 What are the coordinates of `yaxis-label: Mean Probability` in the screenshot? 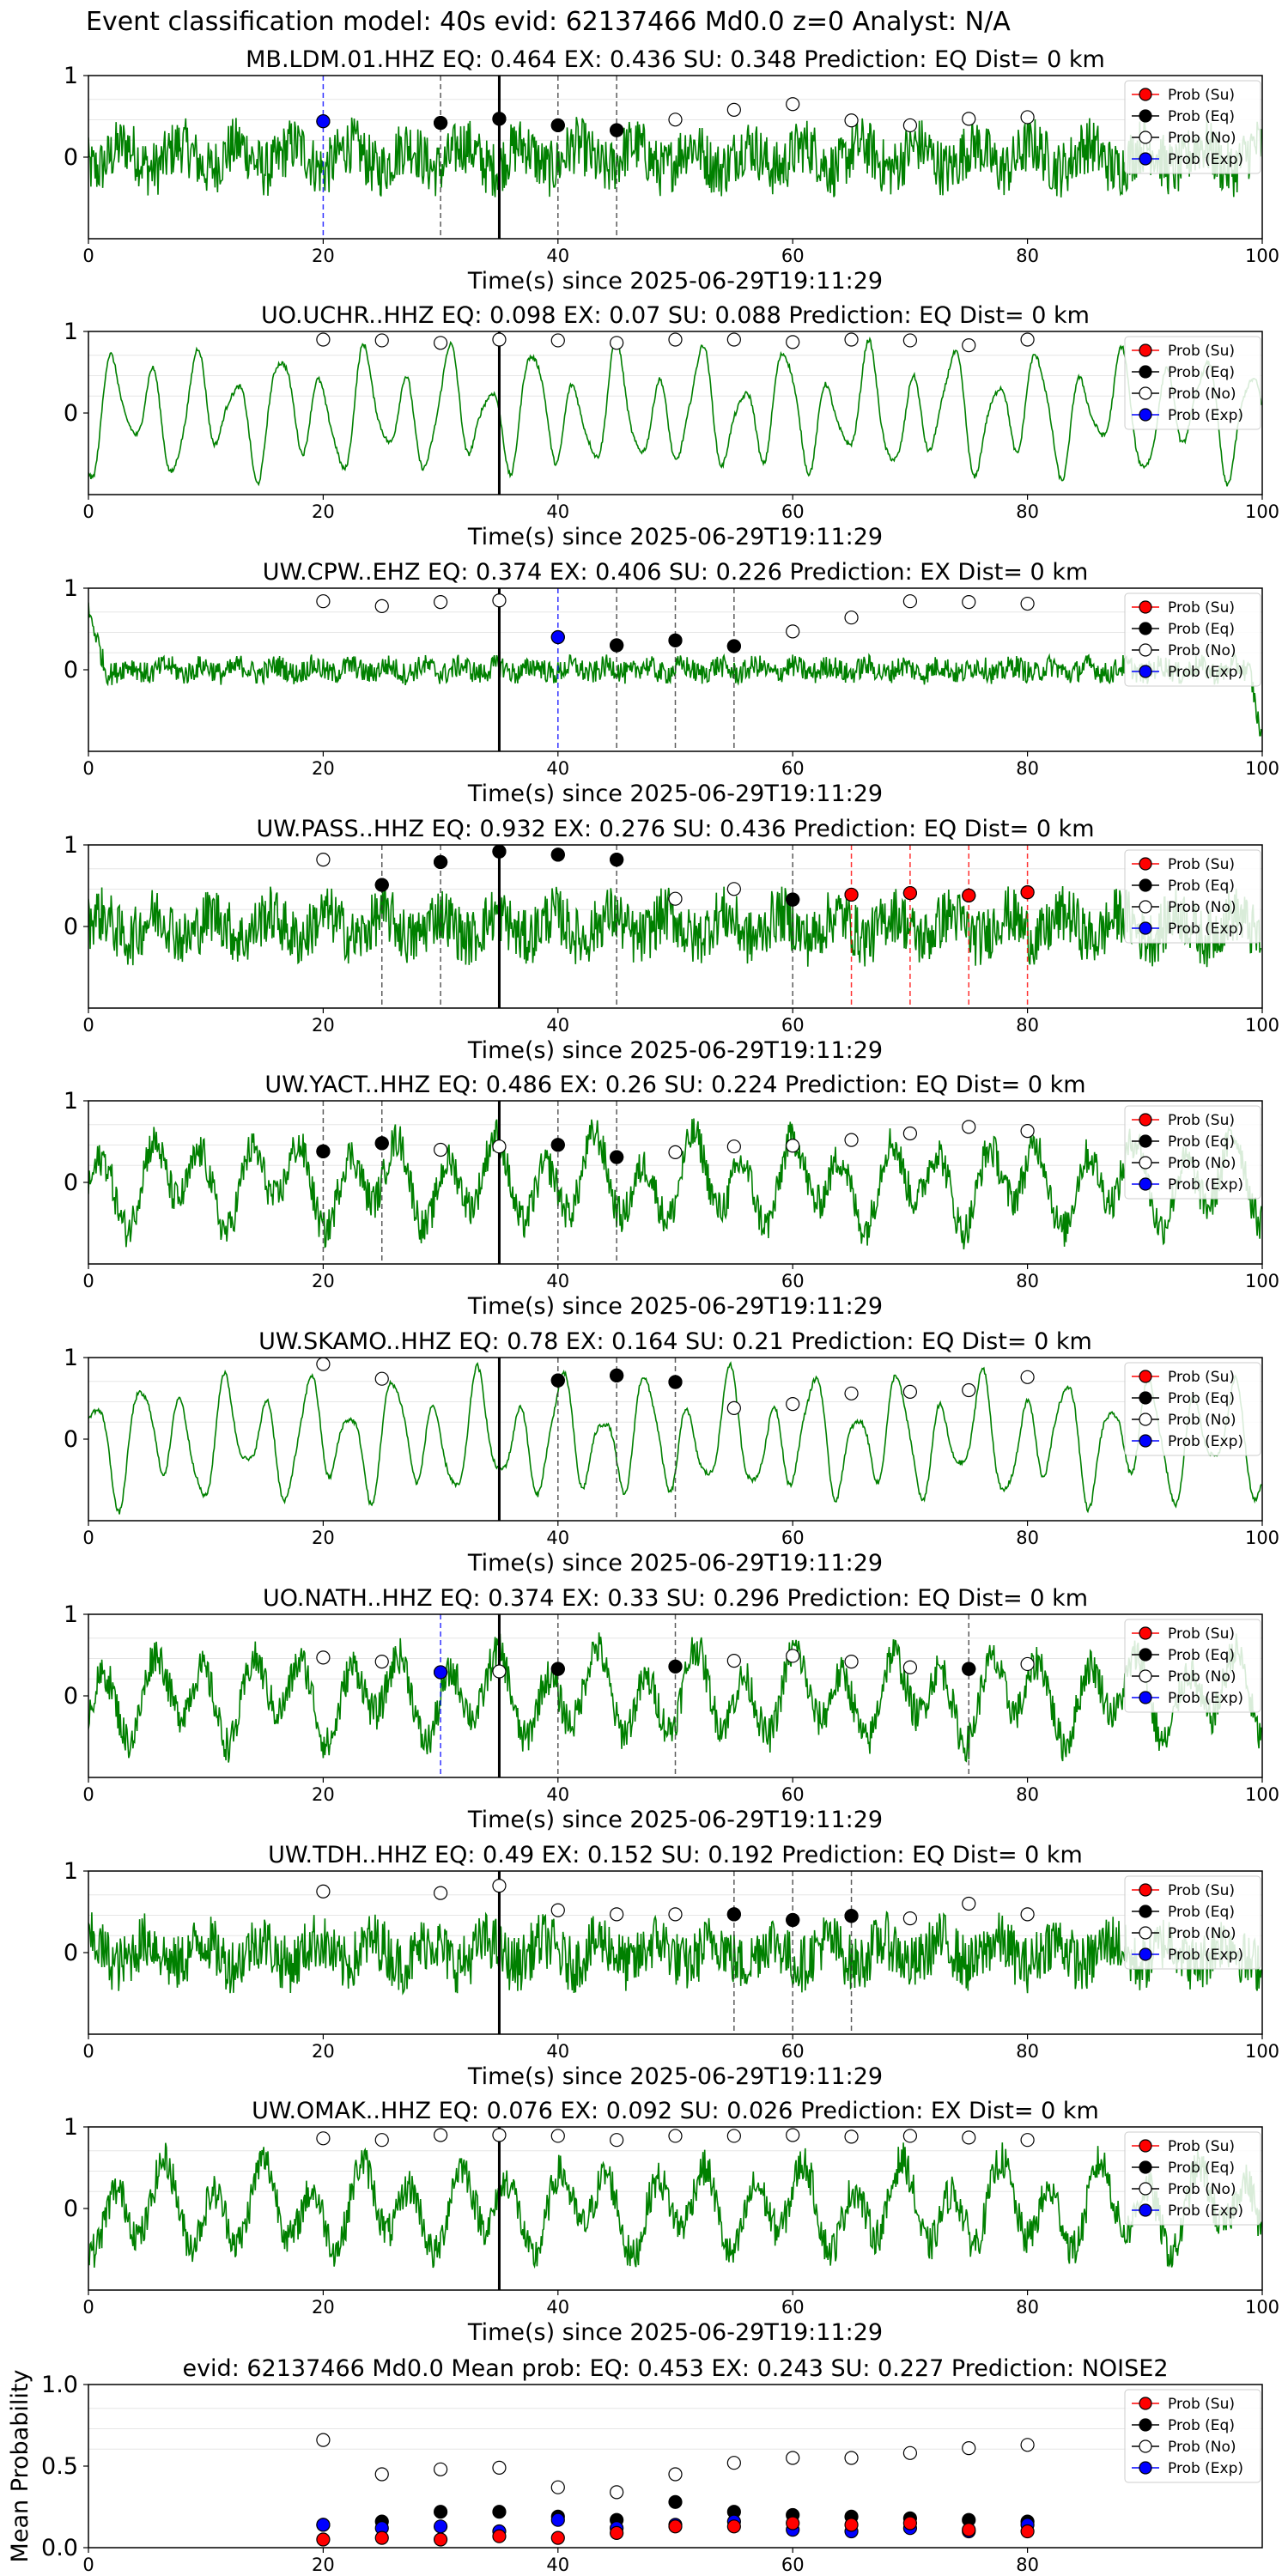 It's located at (20, 2466).